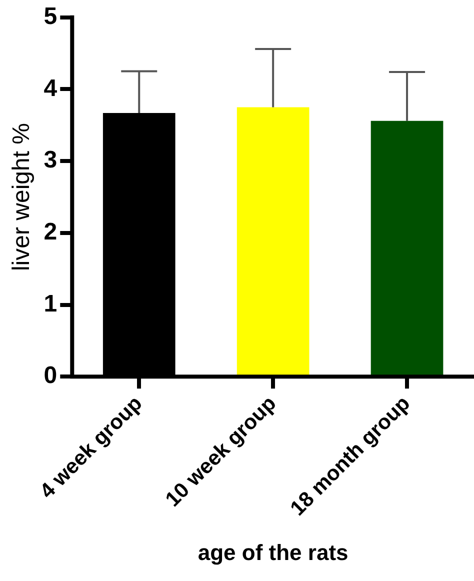  Describe the element at coordinates (51, 160) in the screenshot. I see `y-tick-label: 3` at that location.